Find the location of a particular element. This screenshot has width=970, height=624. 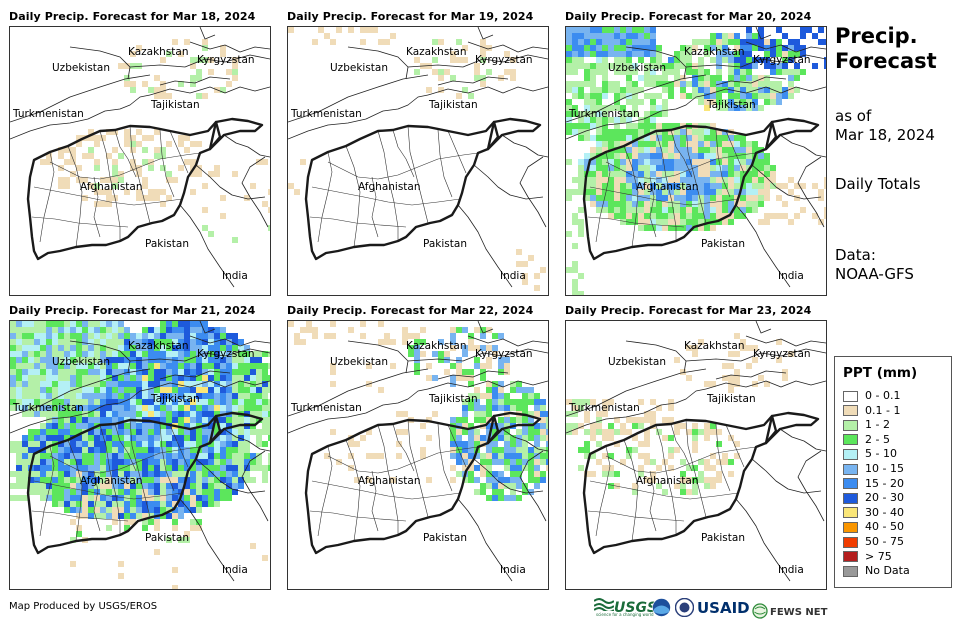

legend-label: 1 - 2 is located at coordinates (877, 425).